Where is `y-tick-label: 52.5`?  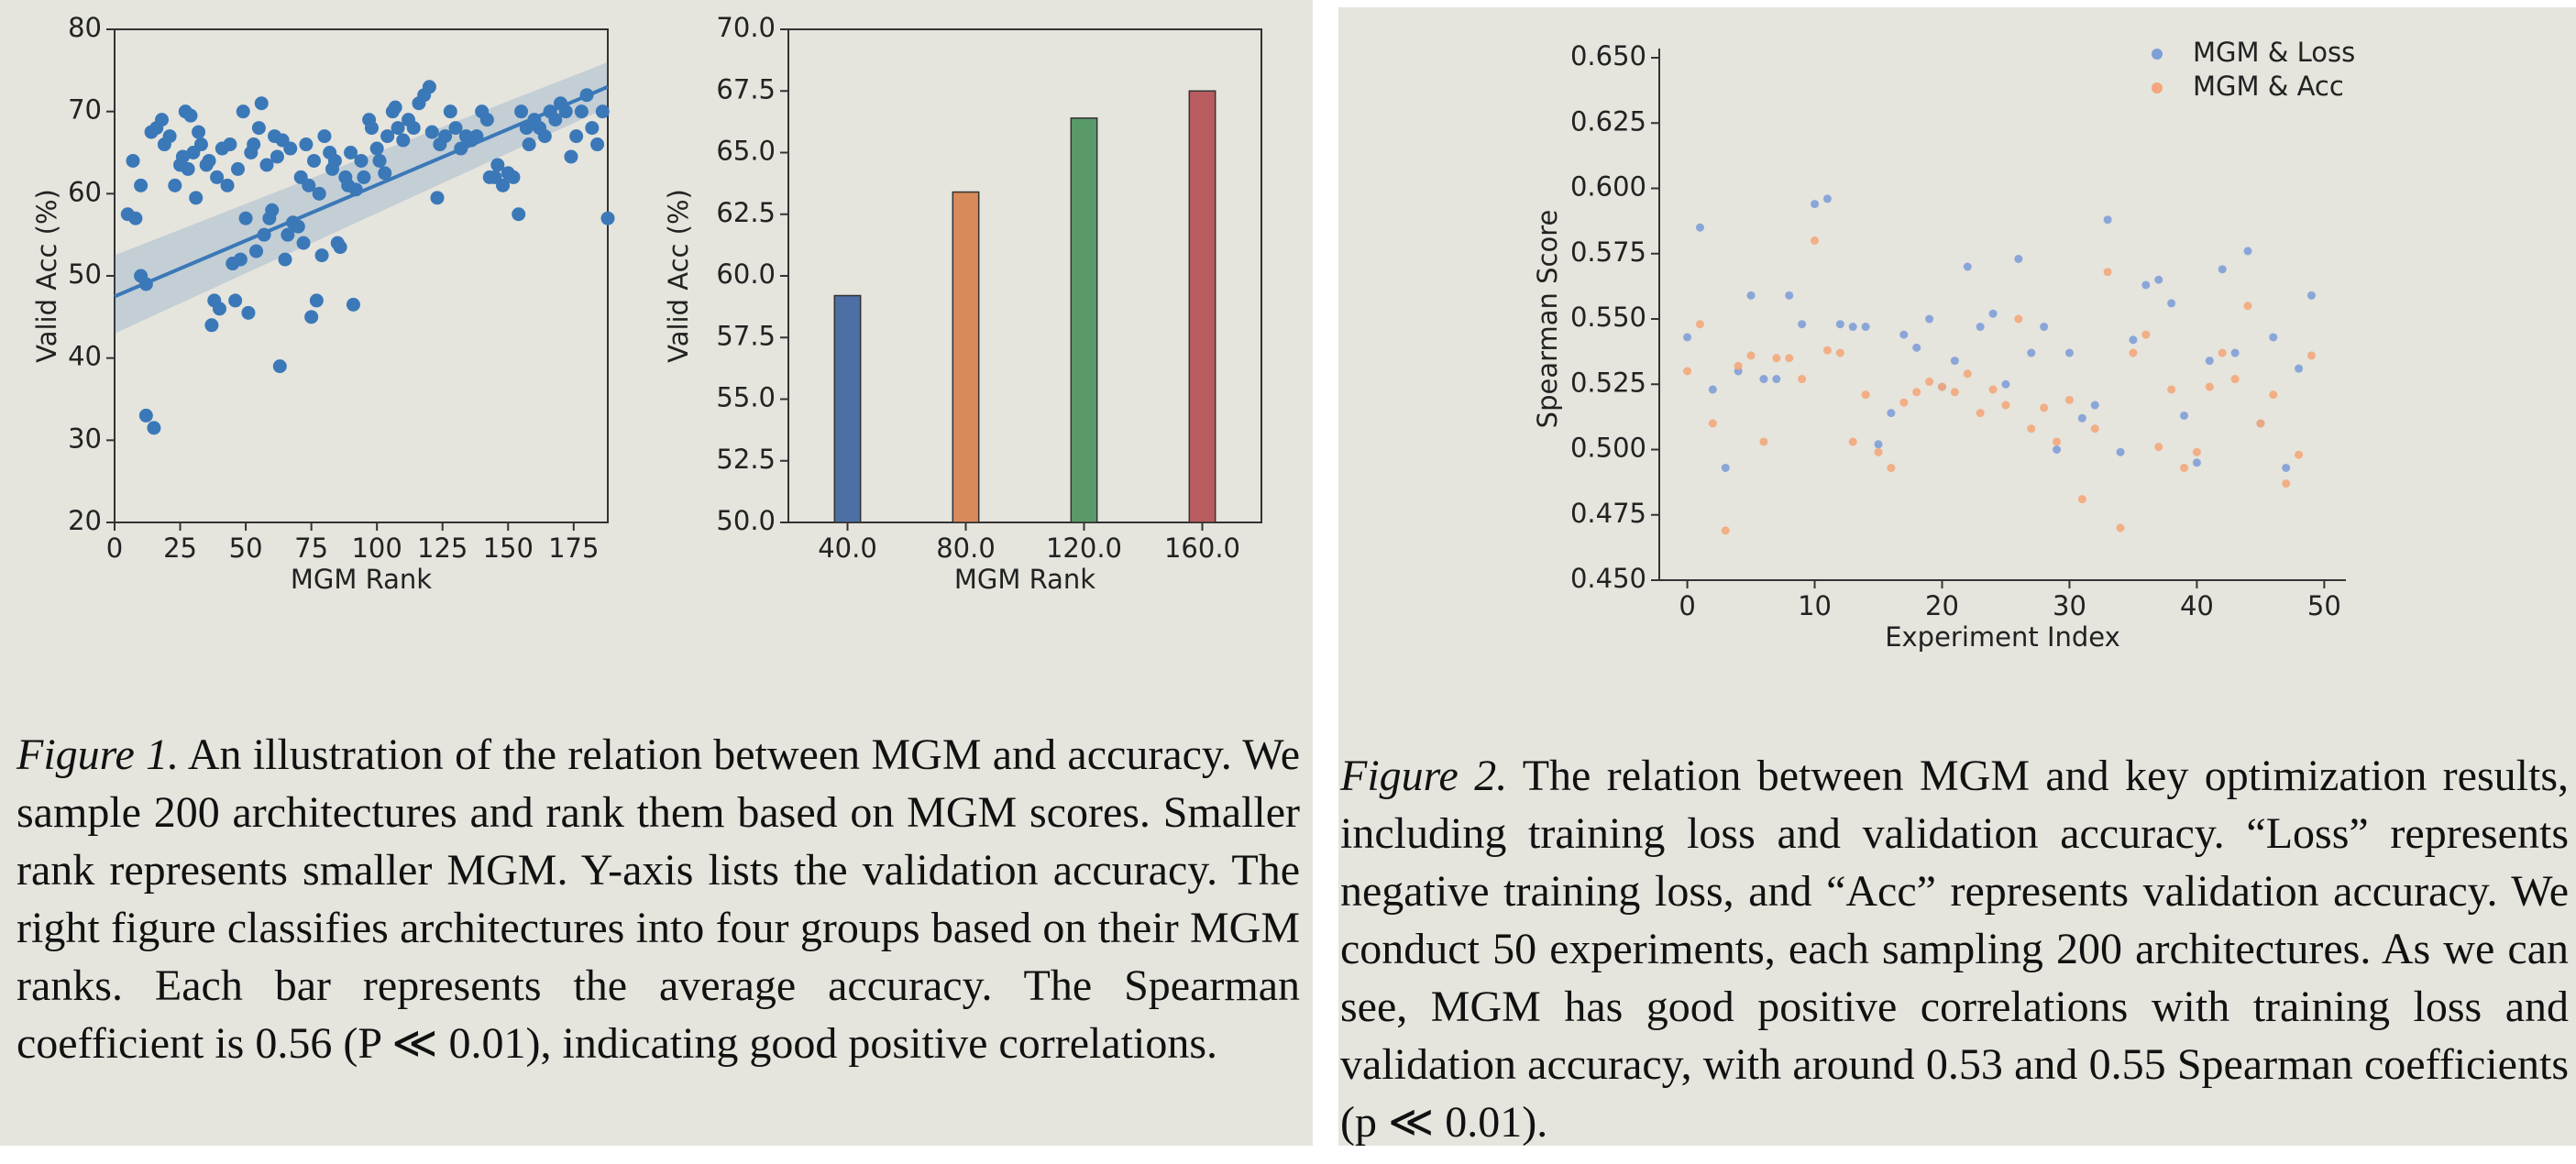
y-tick-label: 52.5 is located at coordinates (746, 459).